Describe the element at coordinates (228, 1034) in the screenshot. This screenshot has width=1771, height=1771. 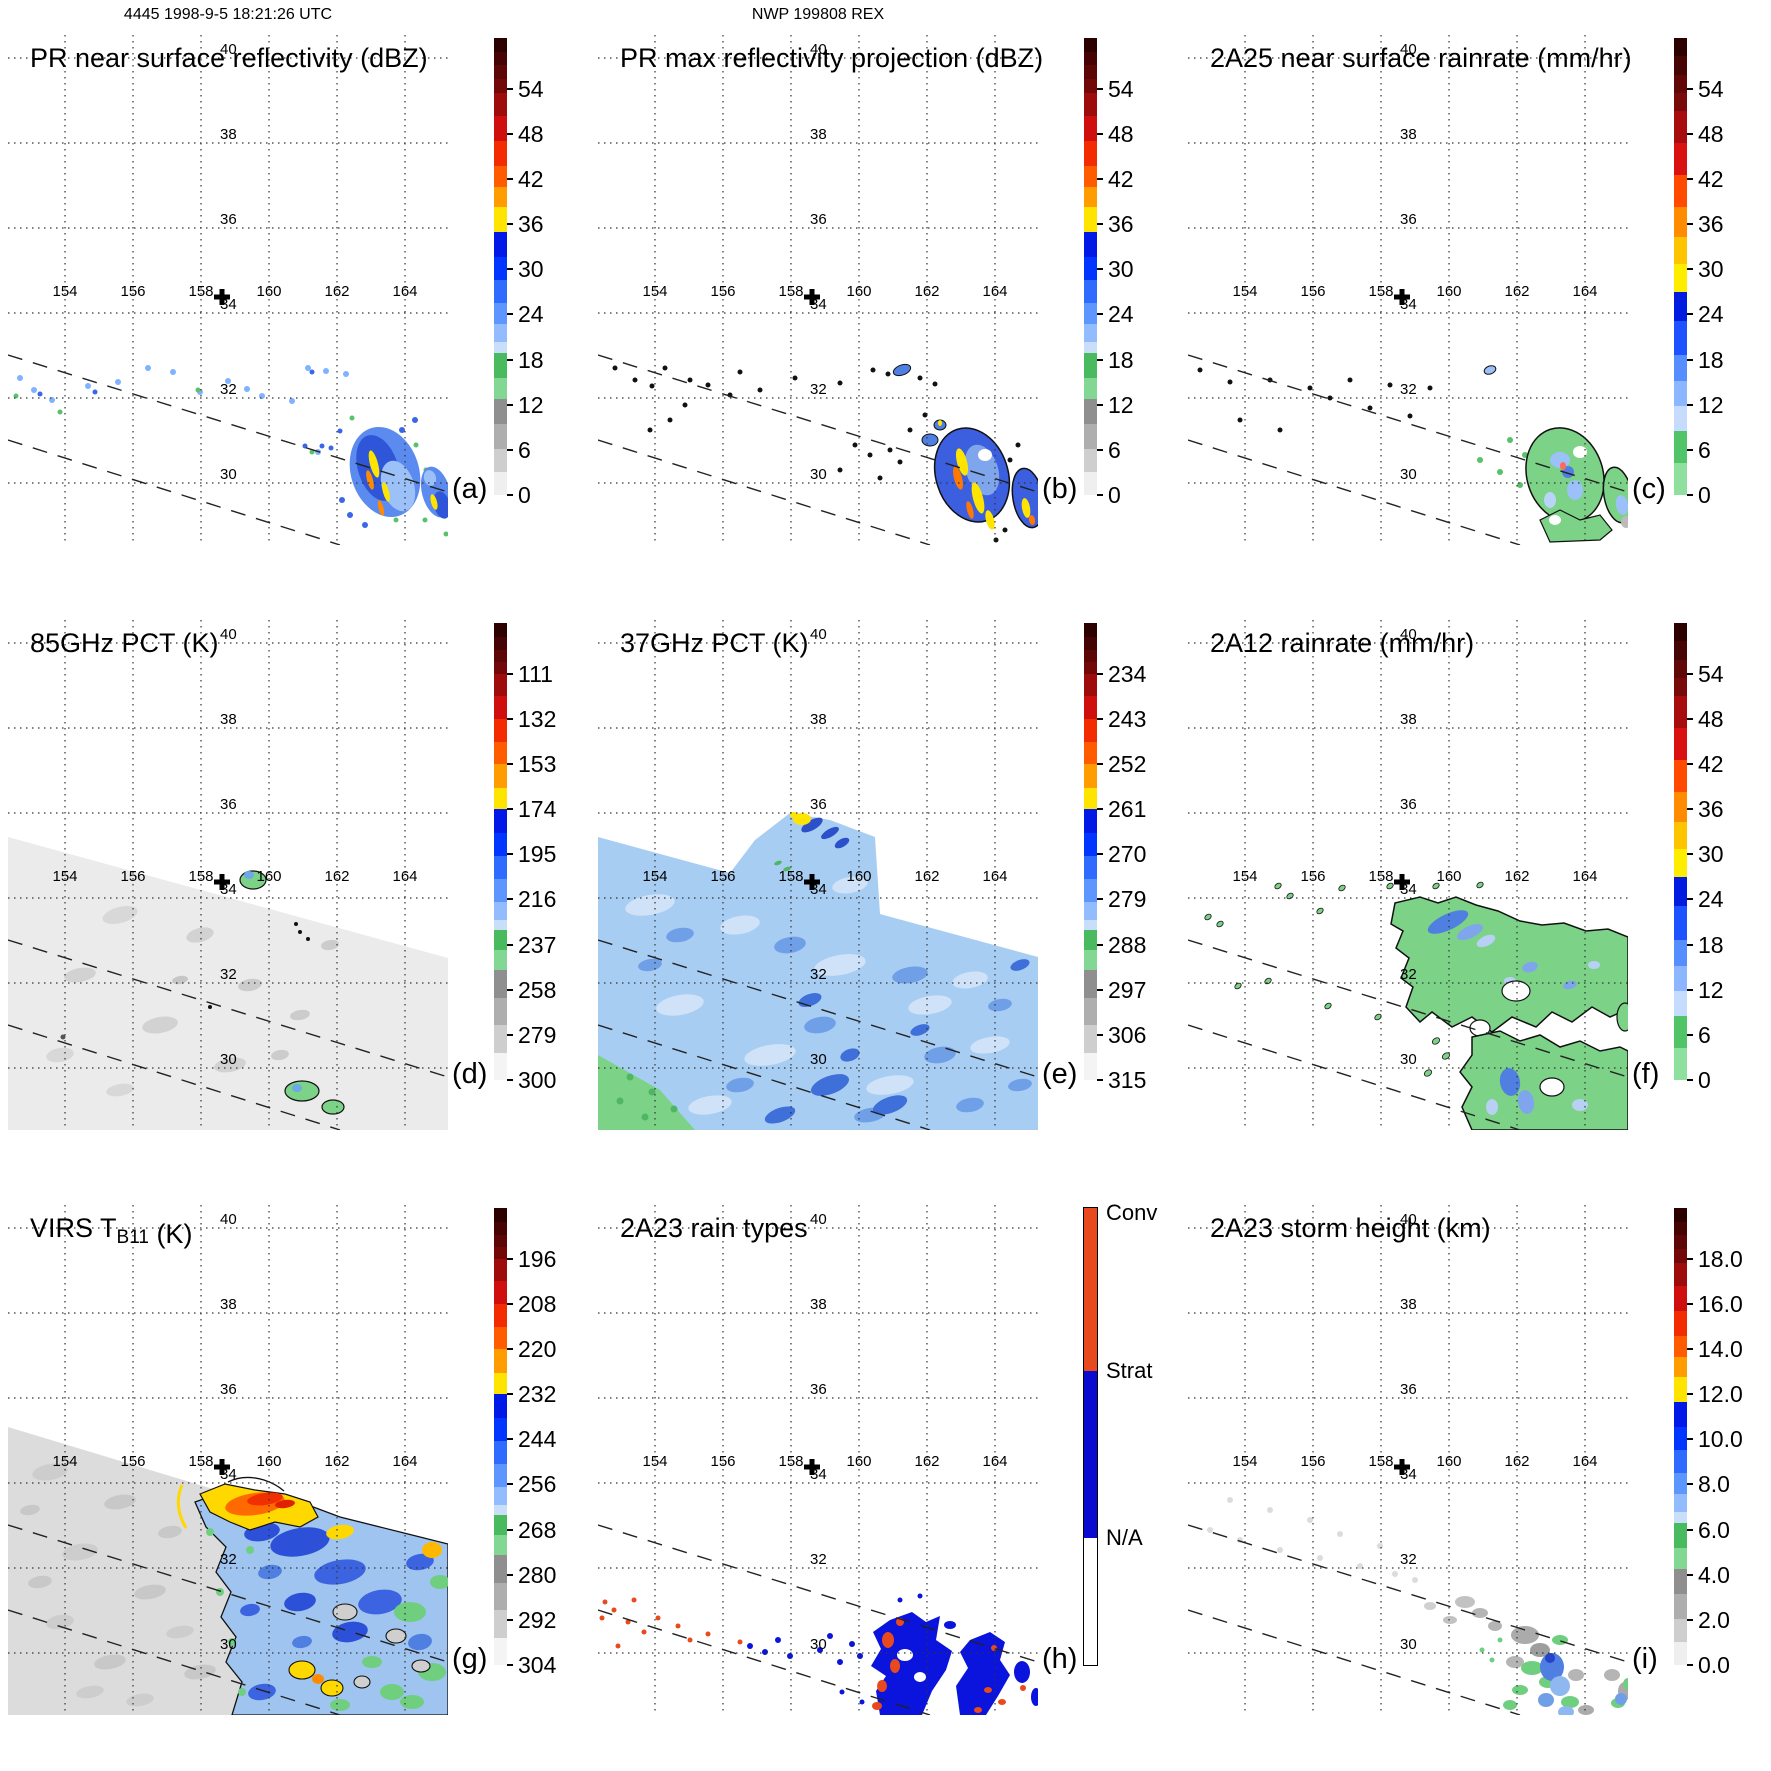
I see `swath-edge-lines-d` at that location.